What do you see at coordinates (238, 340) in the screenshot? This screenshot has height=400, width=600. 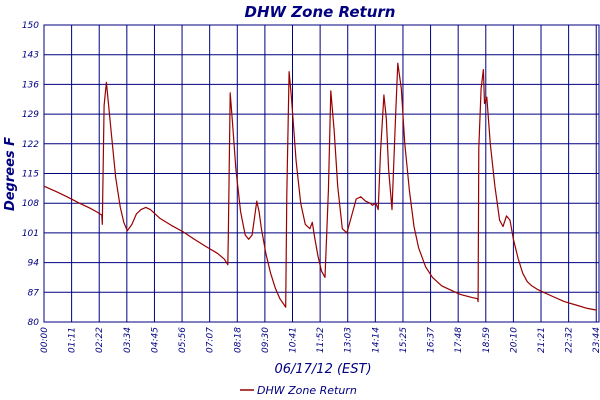 I see `x-tick-label: 08:18` at bounding box center [238, 340].